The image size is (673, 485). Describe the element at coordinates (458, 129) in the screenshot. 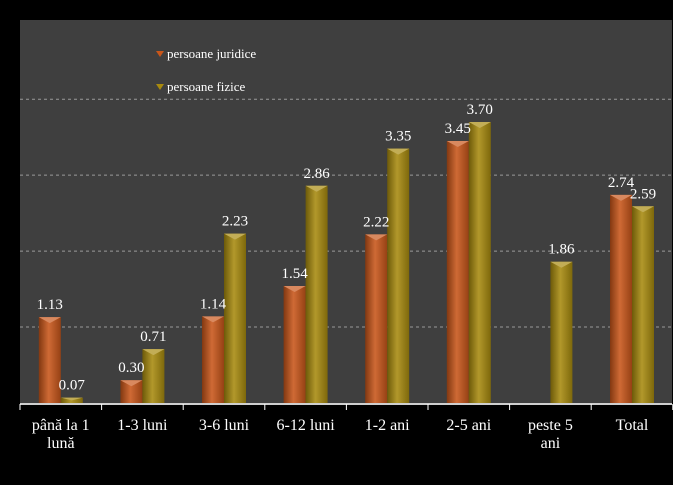

I see `data-label: 3.45` at that location.